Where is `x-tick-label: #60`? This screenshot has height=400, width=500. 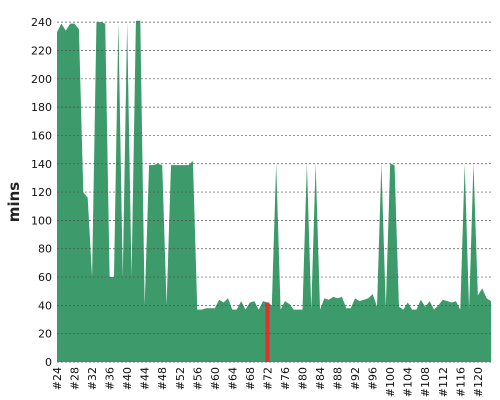 x-tick-label: #60 is located at coordinates (215, 378).